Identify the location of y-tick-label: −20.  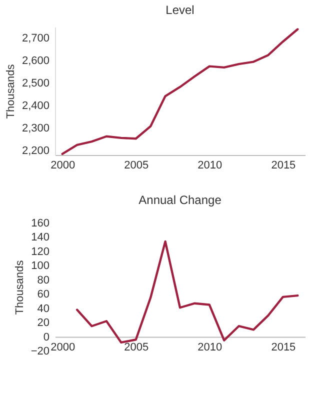
(40, 352).